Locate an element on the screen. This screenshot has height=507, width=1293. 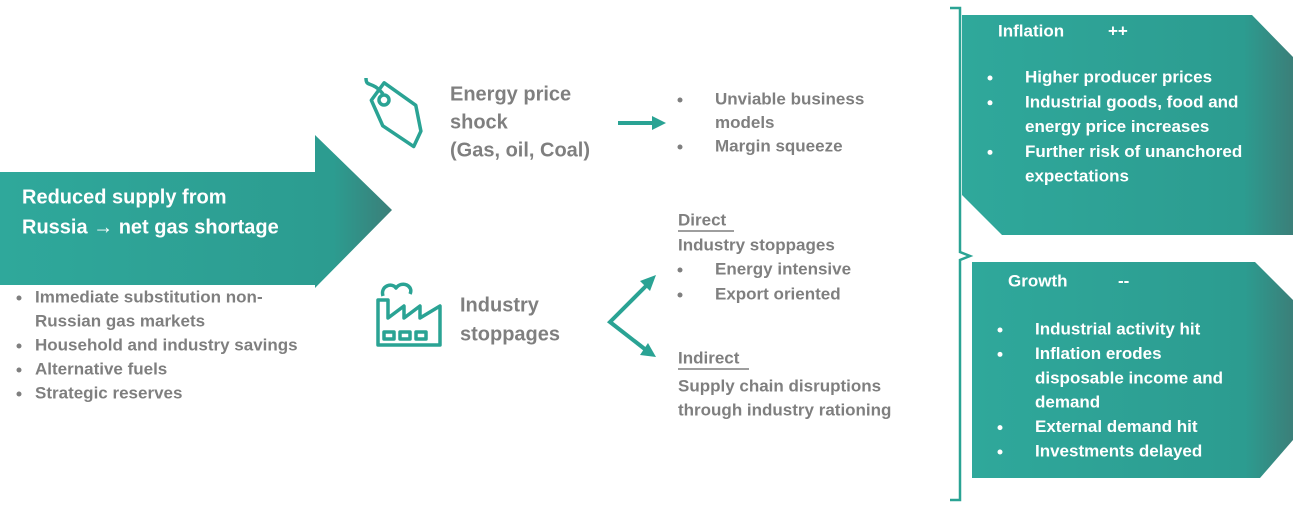
factory-icon is located at coordinates (409, 314).